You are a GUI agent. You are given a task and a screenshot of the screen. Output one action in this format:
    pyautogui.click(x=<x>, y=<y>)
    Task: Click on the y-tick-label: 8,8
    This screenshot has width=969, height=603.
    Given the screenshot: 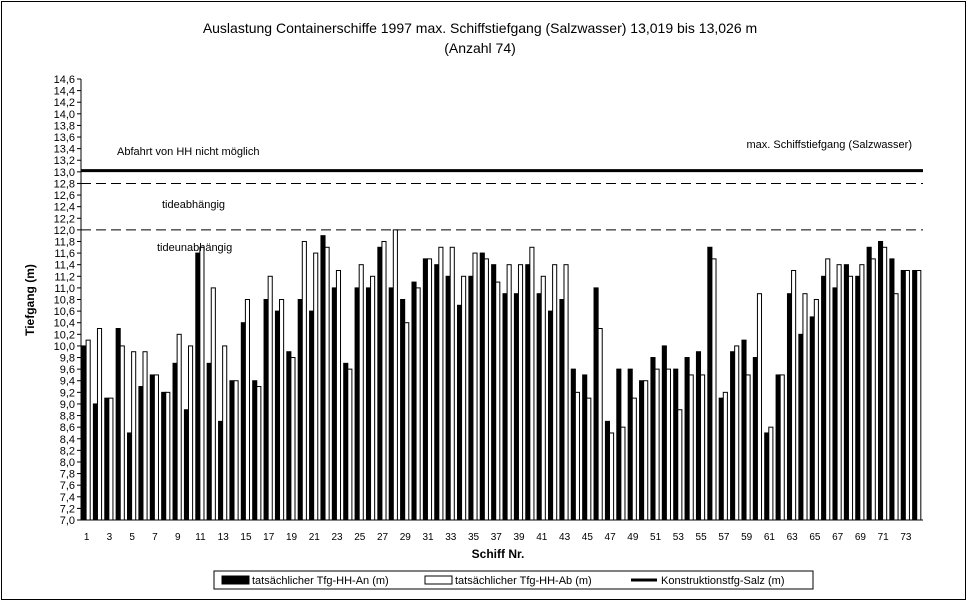 What is the action you would take?
    pyautogui.click(x=67, y=417)
    